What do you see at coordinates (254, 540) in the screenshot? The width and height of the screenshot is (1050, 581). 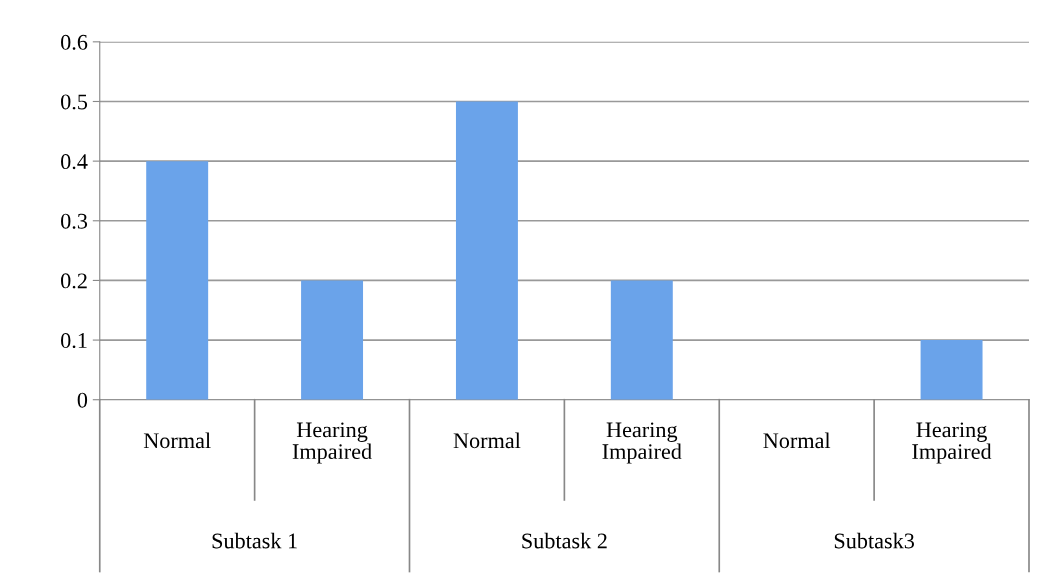 I see `text: Subtask 1` at bounding box center [254, 540].